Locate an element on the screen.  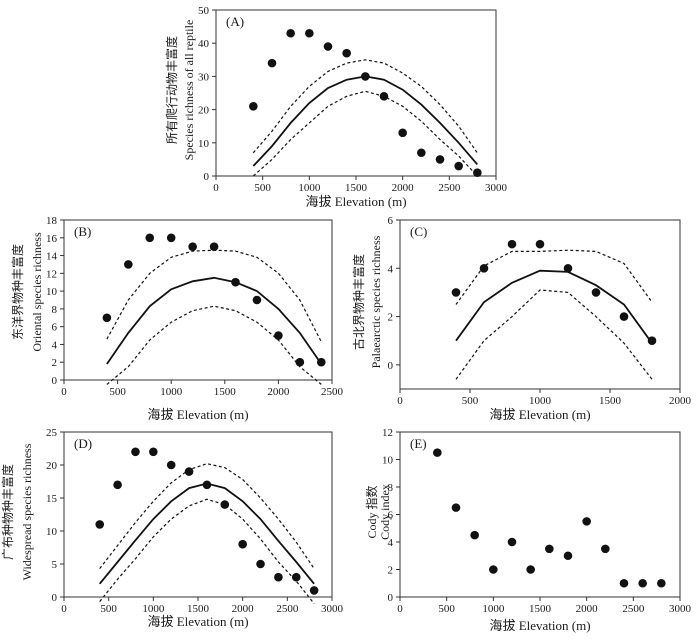
y-tick-label: 4 is located at coordinates (55, 345).